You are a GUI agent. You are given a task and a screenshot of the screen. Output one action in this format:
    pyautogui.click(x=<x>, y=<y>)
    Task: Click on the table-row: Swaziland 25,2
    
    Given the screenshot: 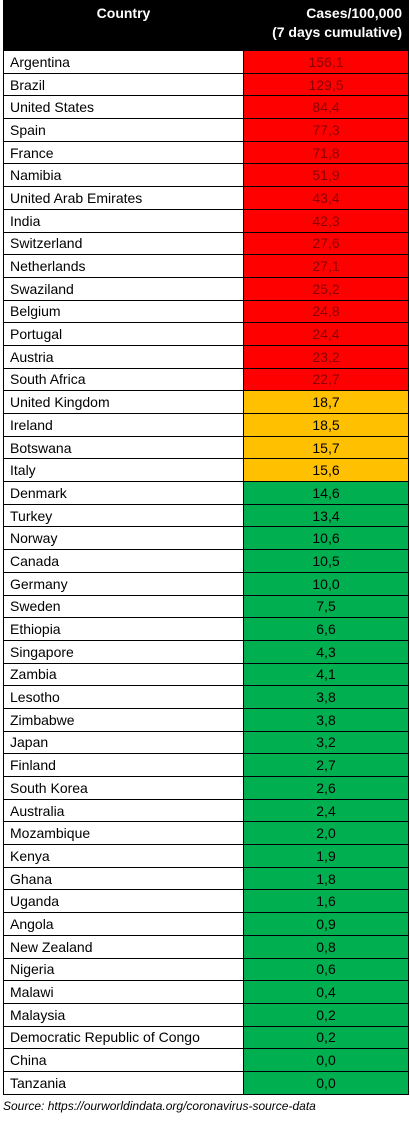 What is the action you would take?
    pyautogui.click(x=206, y=288)
    